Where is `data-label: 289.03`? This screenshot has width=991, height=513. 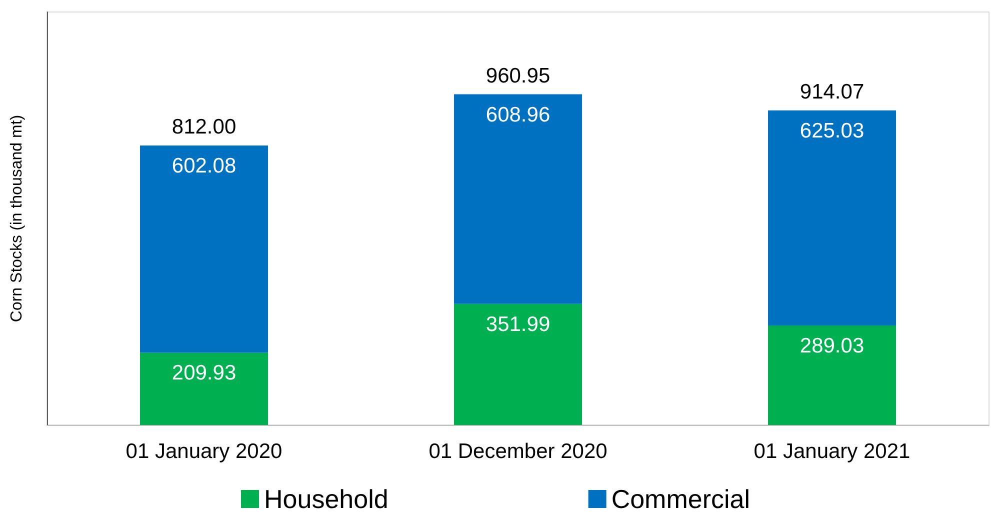
data-label: 289.03 is located at coordinates (832, 346).